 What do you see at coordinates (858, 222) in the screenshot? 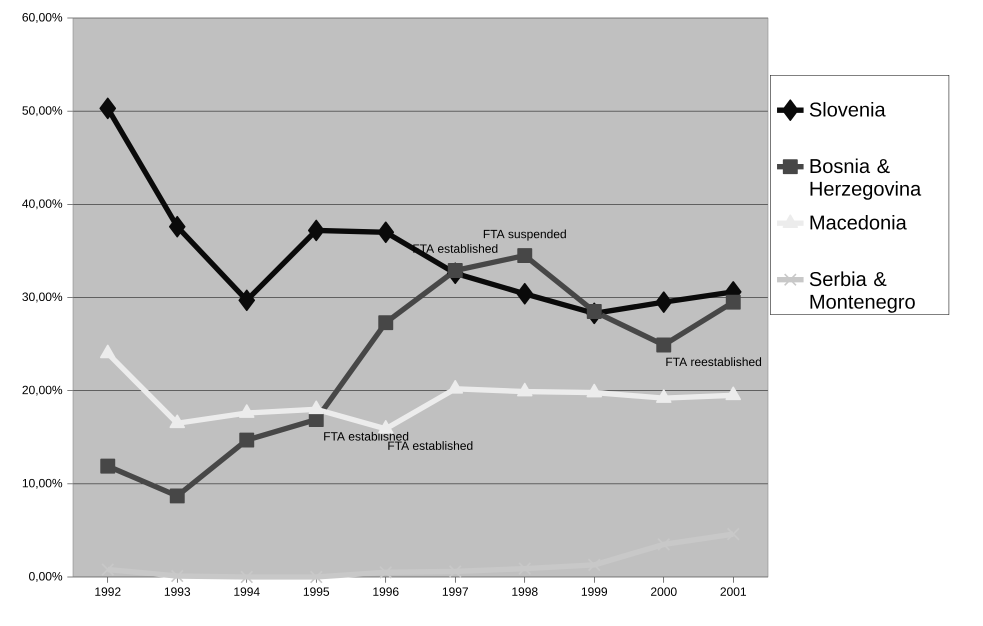
I see `legend-label: Macedonia` at bounding box center [858, 222].